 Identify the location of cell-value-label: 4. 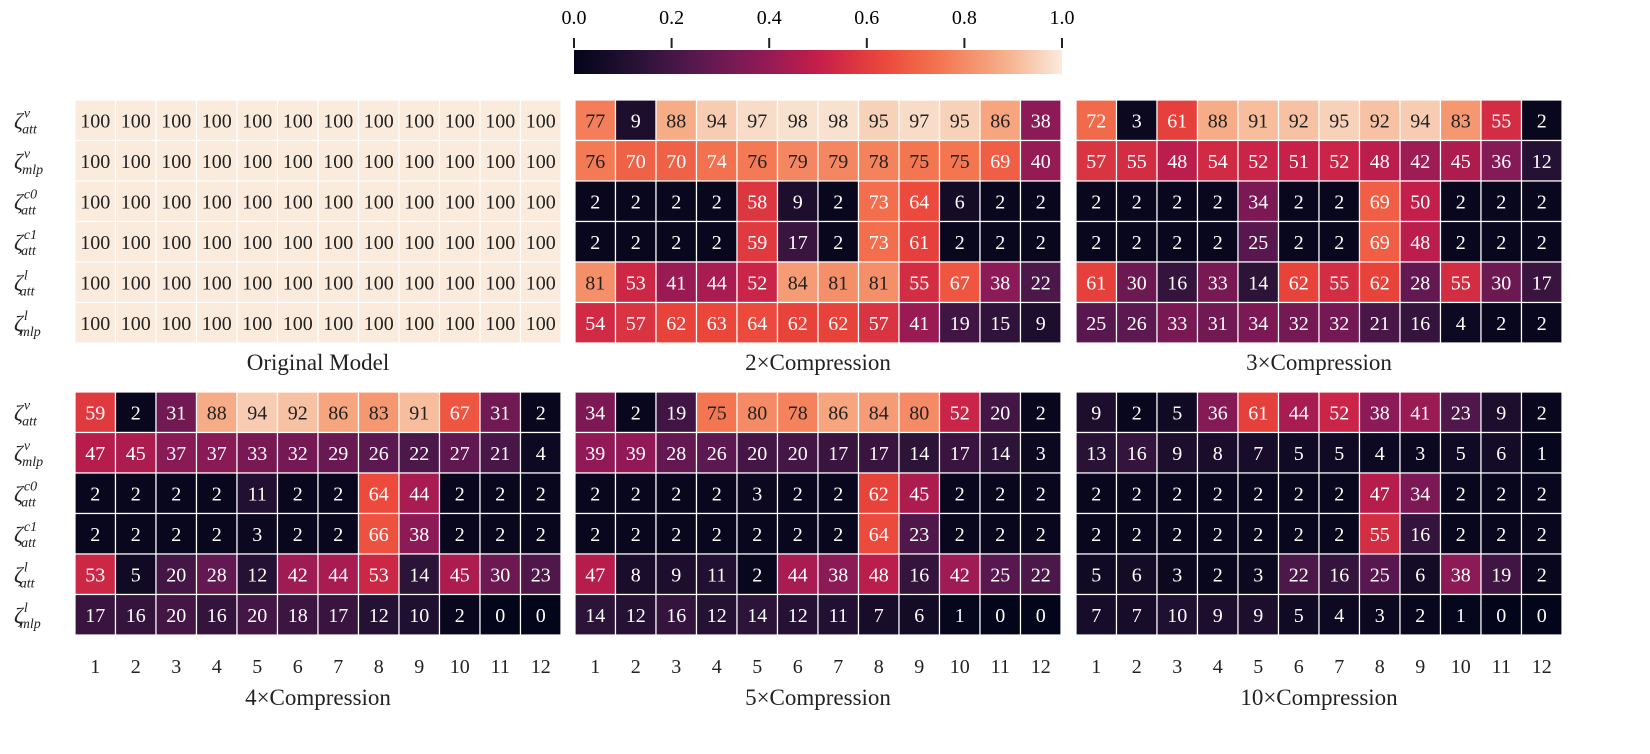
(541, 454).